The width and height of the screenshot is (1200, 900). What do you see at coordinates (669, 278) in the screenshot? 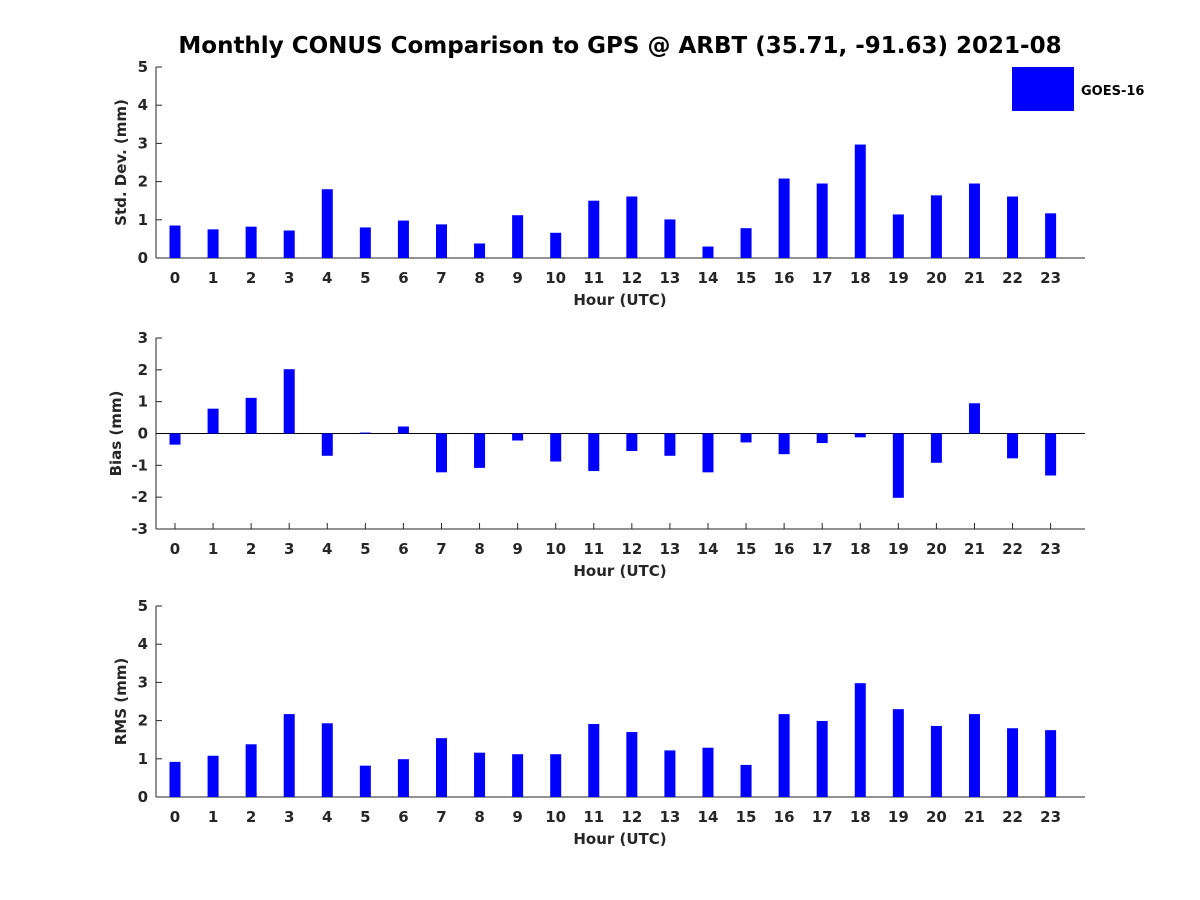
I see `x-tick-label: 13` at bounding box center [669, 278].